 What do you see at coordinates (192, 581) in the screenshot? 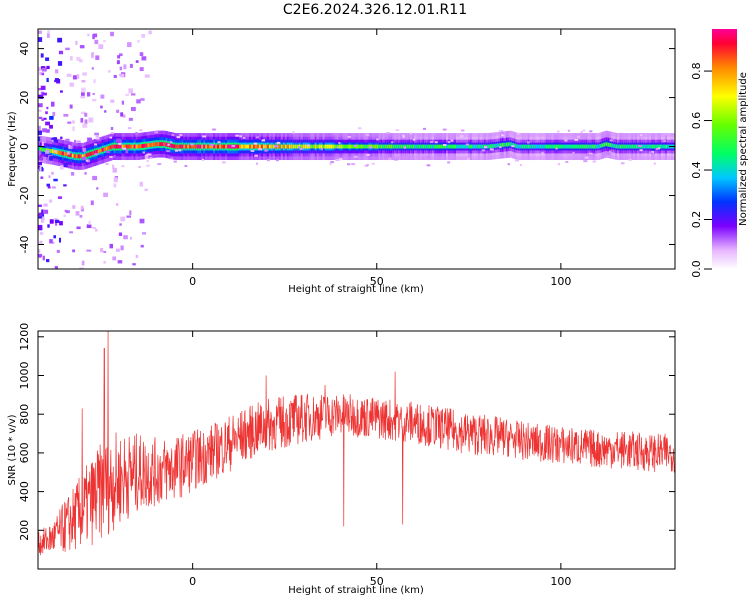
I see `snr-xtick-label: 0` at bounding box center [192, 581].